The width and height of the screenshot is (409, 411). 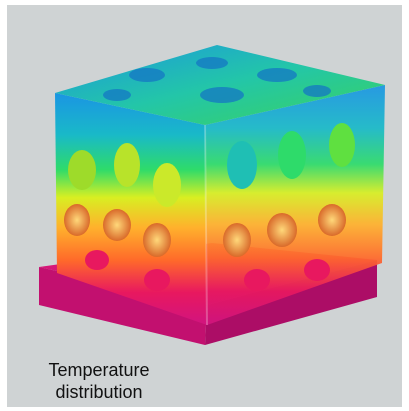 What do you see at coordinates (99, 370) in the screenshot?
I see `caption-line-1: Temperature` at bounding box center [99, 370].